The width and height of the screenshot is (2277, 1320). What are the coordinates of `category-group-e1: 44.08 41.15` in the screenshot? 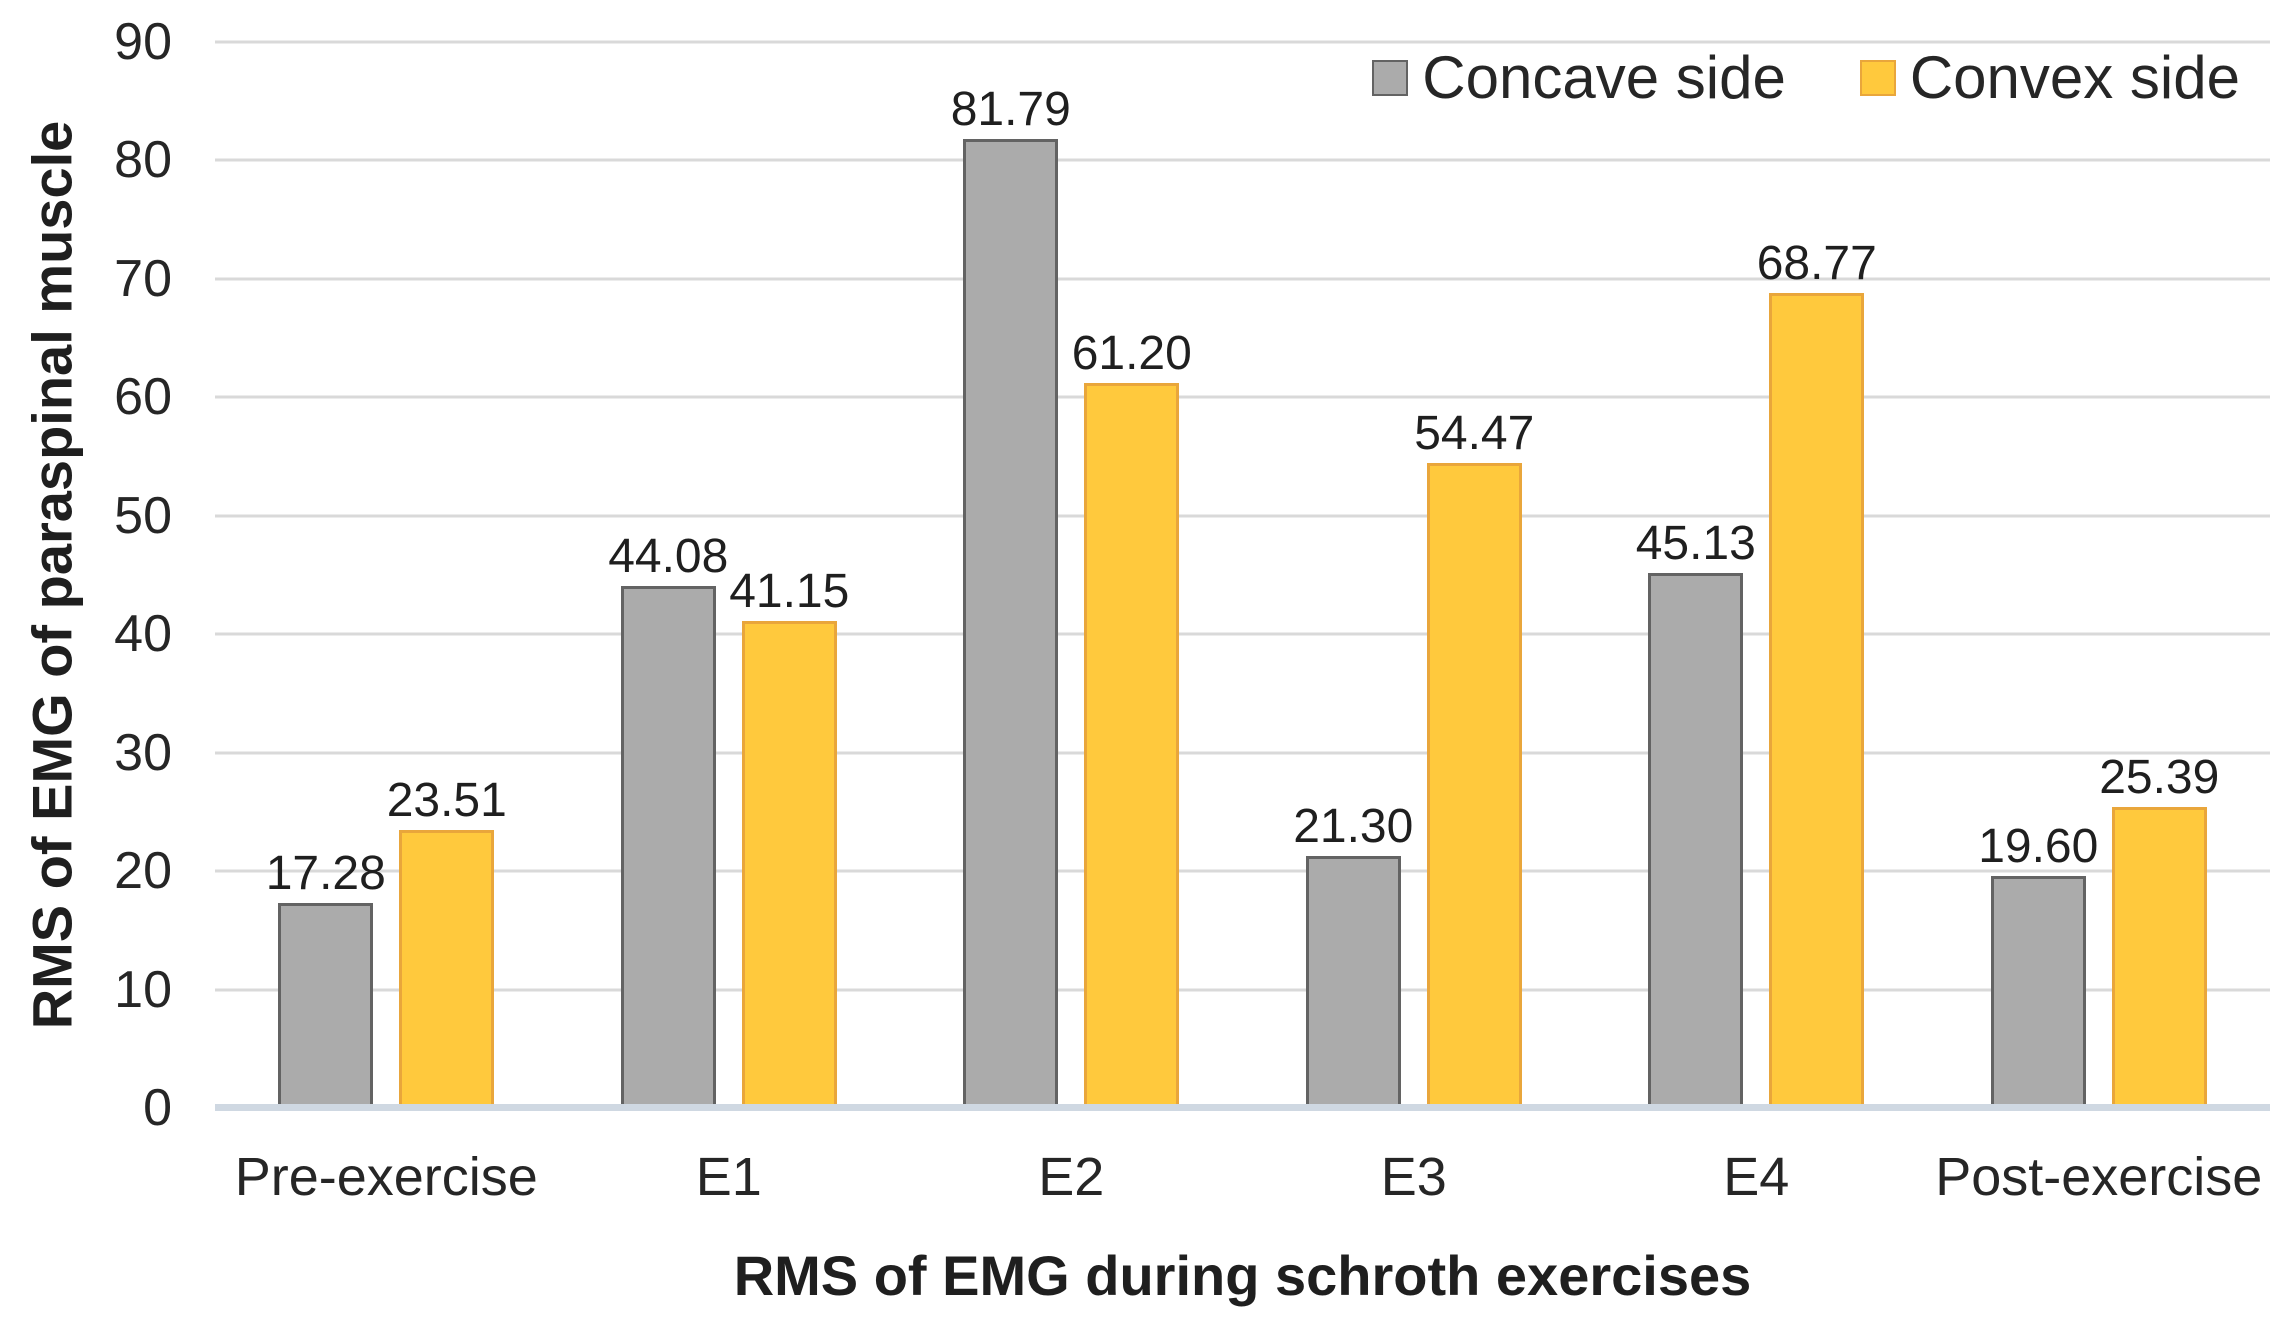 It's located at (729, 575).